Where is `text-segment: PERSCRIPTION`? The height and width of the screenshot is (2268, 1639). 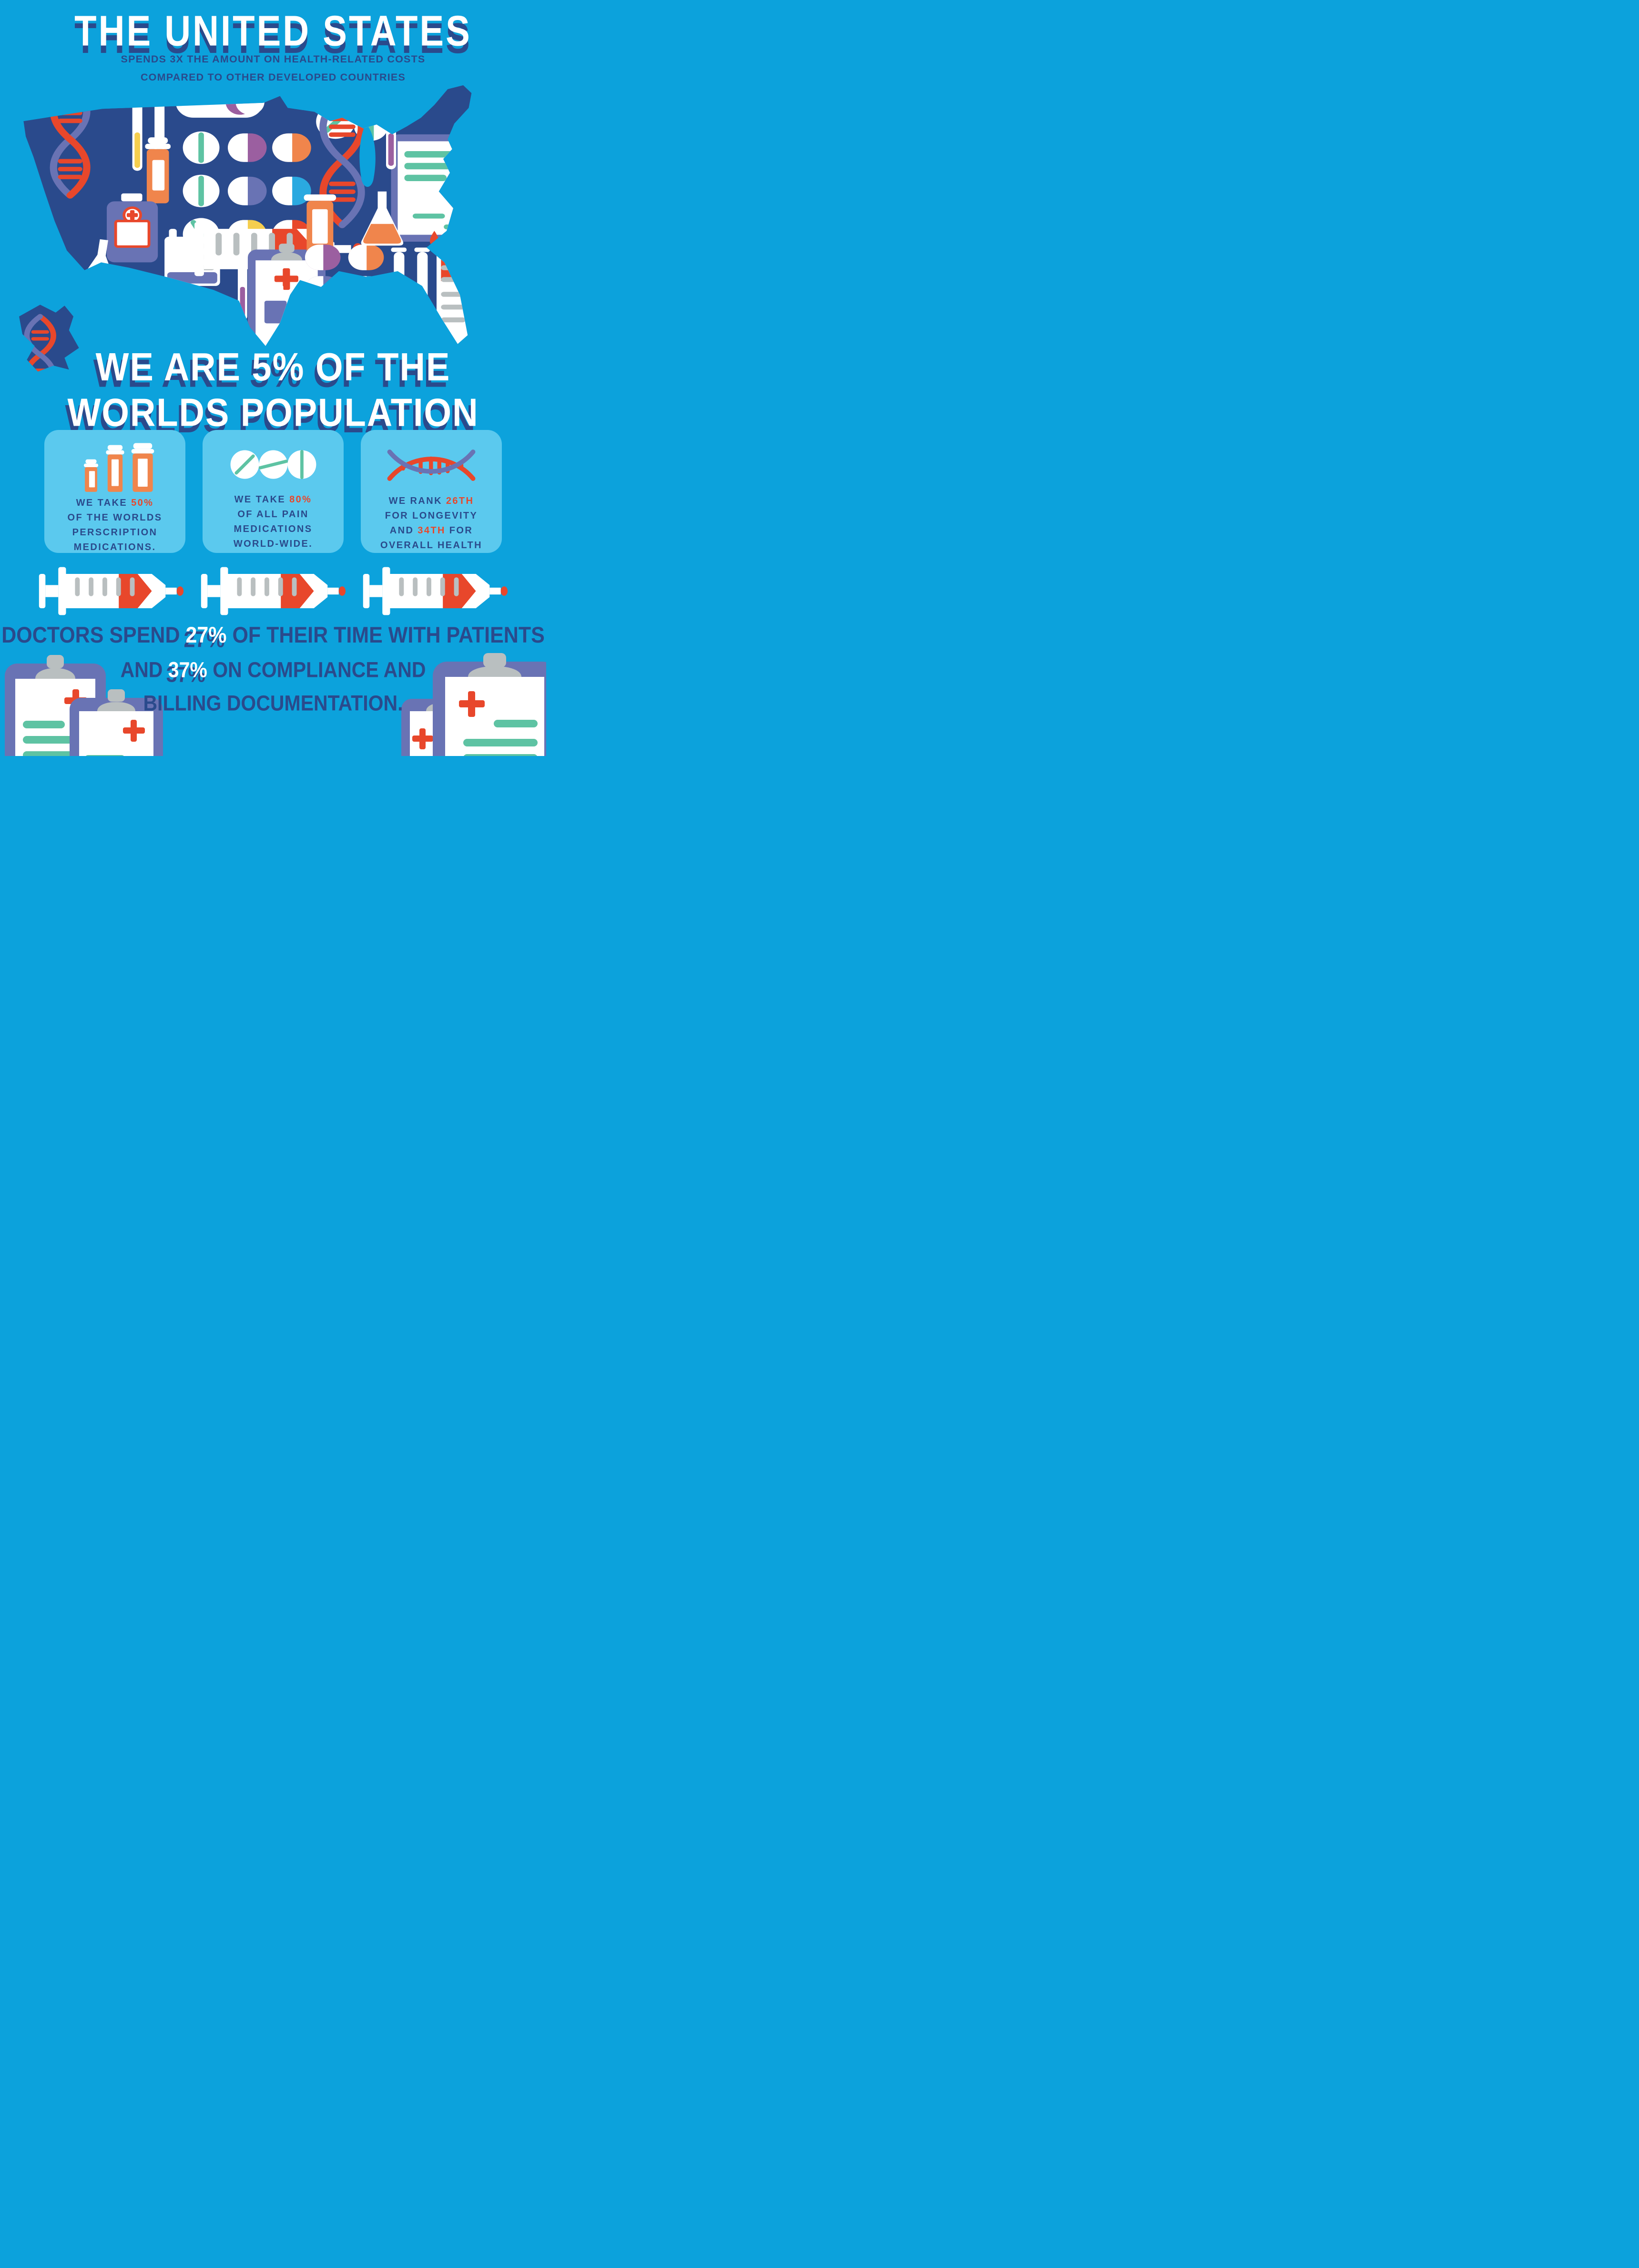 text-segment: PERSCRIPTION is located at coordinates (115, 532).